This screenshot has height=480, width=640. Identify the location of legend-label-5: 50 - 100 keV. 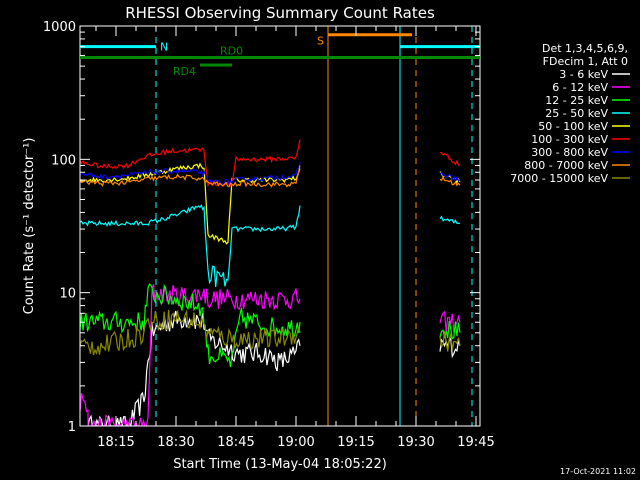
(573, 126).